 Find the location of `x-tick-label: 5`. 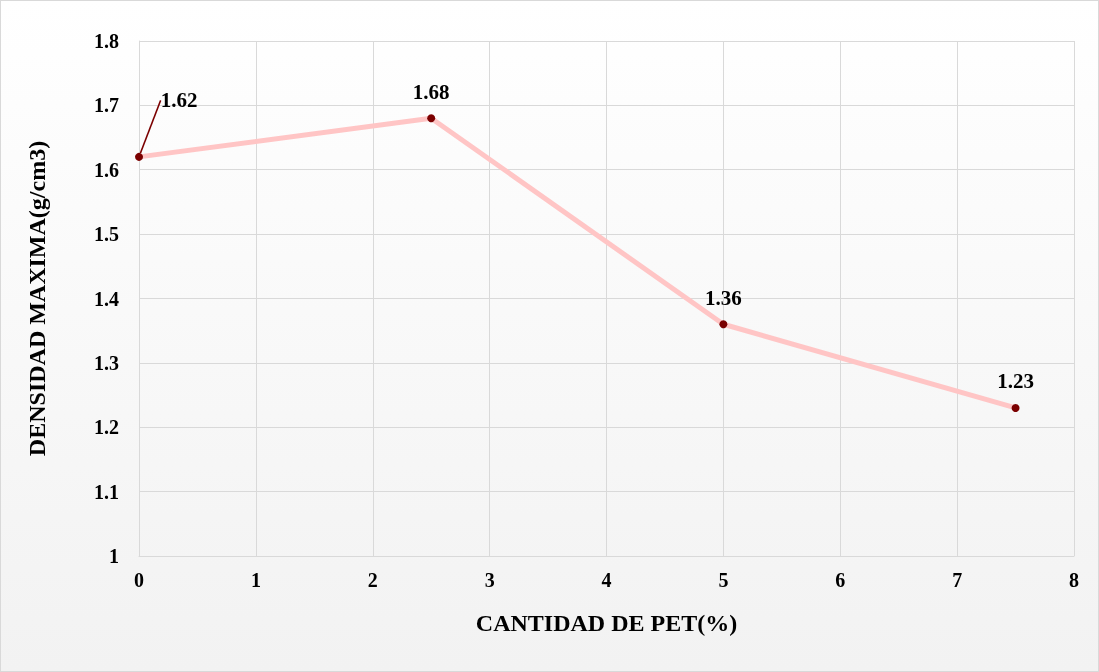

x-tick-label: 5 is located at coordinates (723, 580).